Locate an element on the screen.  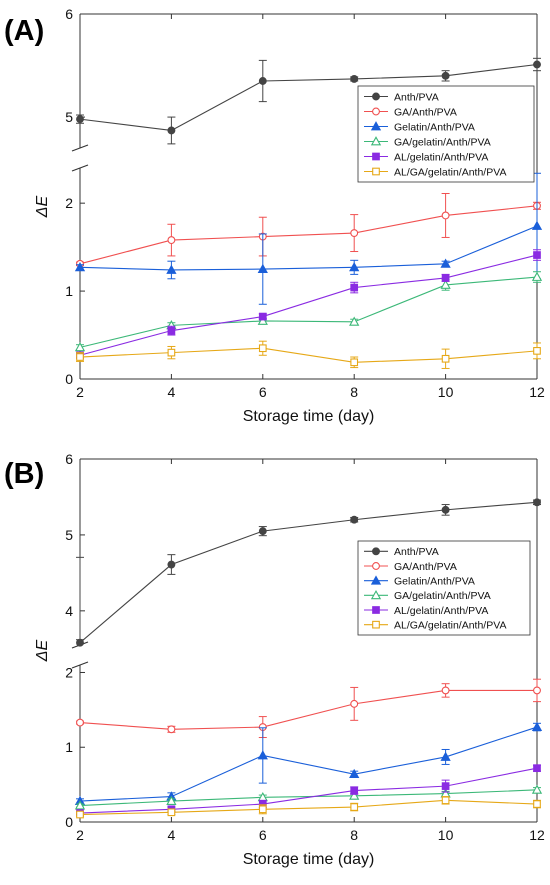
legend-label: AL/gelatin/Anth/PVA is located at coordinates (441, 611).